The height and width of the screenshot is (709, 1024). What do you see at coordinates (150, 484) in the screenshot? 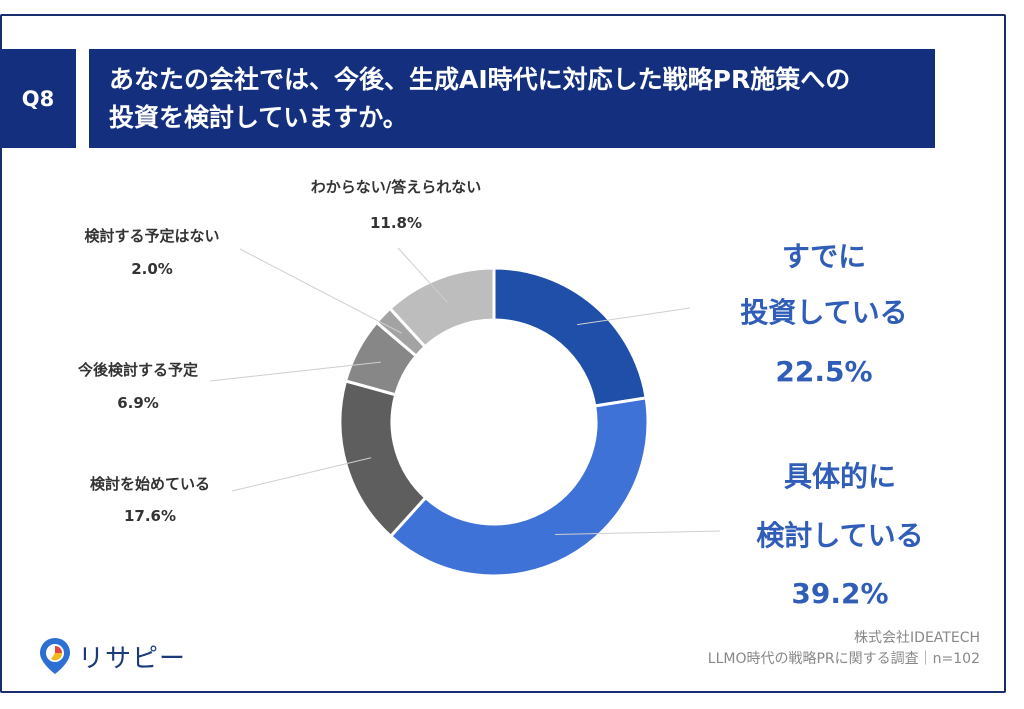
I see `label-s2-name: 検討を始めている` at bounding box center [150, 484].